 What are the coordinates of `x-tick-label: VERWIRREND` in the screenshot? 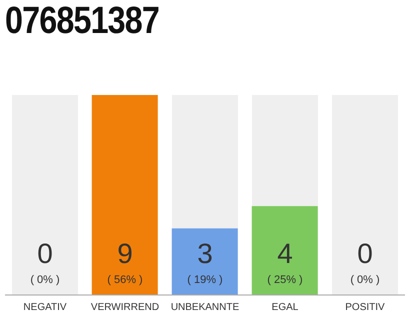 It's located at (125, 308).